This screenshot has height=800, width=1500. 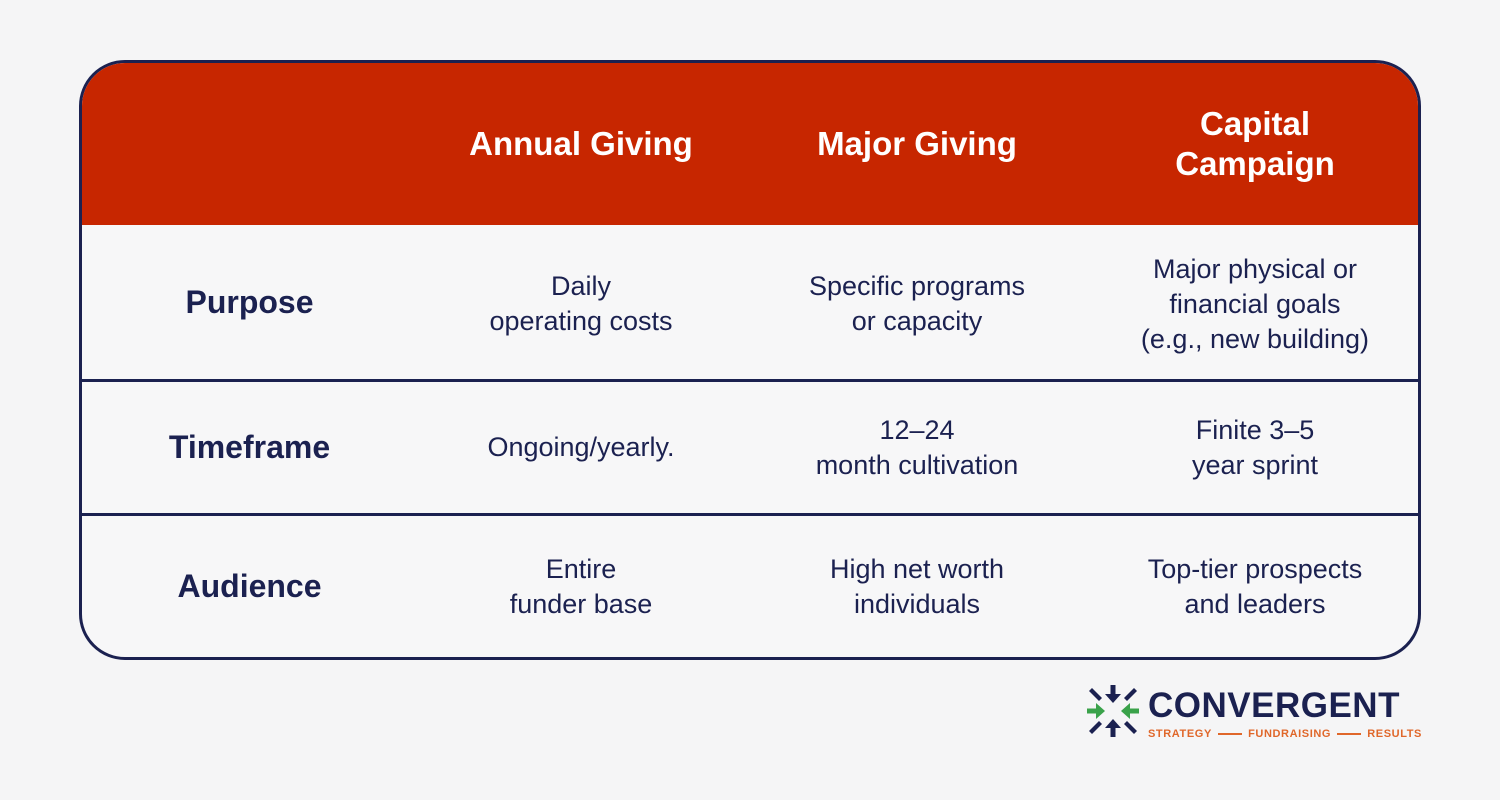 I want to click on cell-audience-major: High net worth individuals, so click(x=917, y=586).